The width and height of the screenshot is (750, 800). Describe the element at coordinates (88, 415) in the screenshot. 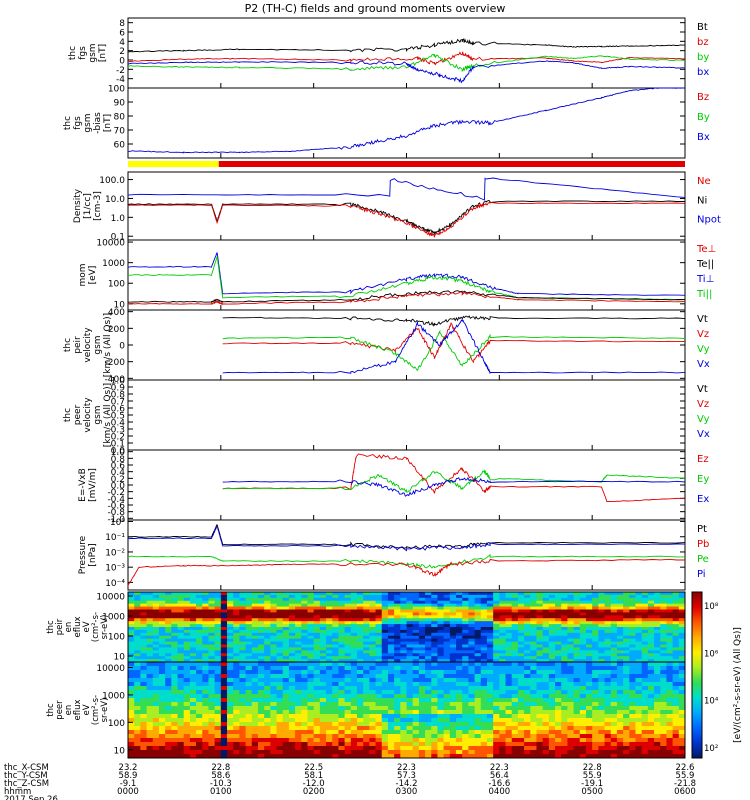

I see `y-axis-label: velocity` at that location.